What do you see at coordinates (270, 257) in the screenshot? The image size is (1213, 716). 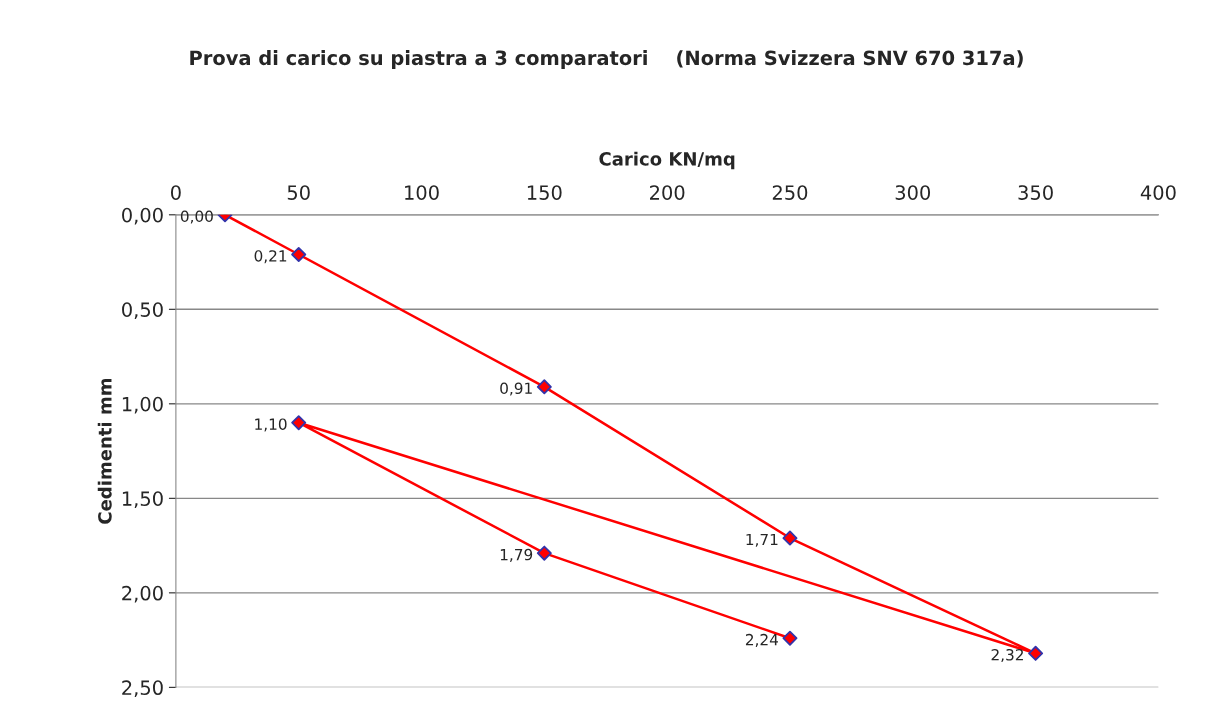 I see `data-label: 0,21` at bounding box center [270, 257].